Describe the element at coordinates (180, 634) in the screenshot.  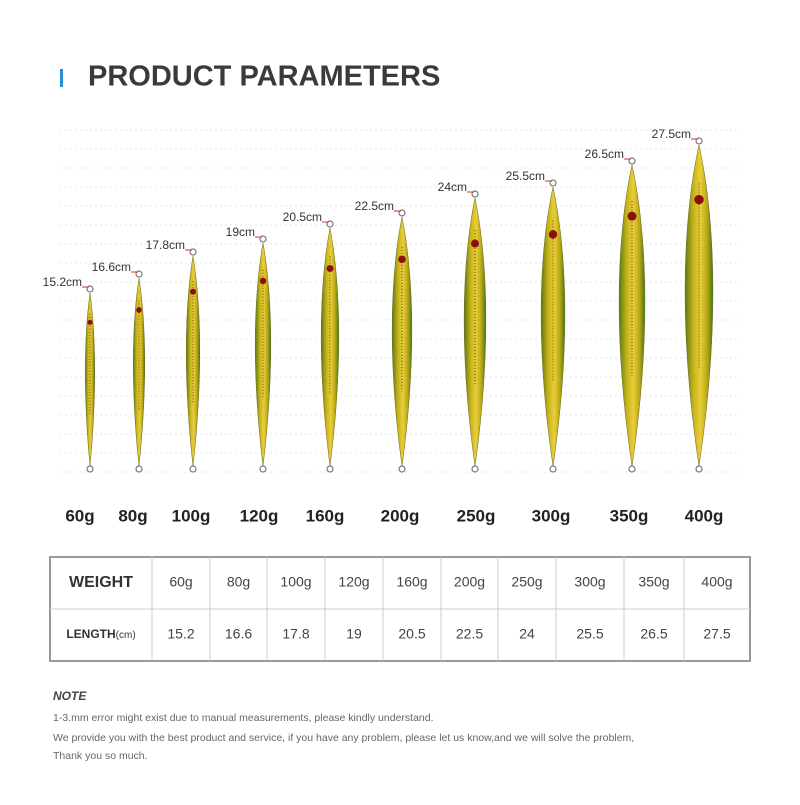
I see `cell: 15.2` at that location.